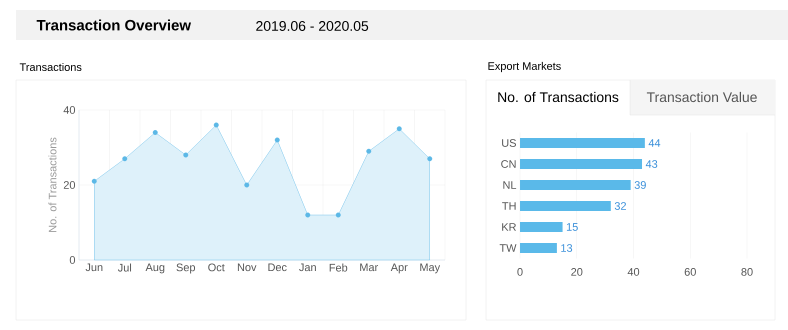 The height and width of the screenshot is (330, 788). I want to click on y-tick-label: CN, so click(508, 164).